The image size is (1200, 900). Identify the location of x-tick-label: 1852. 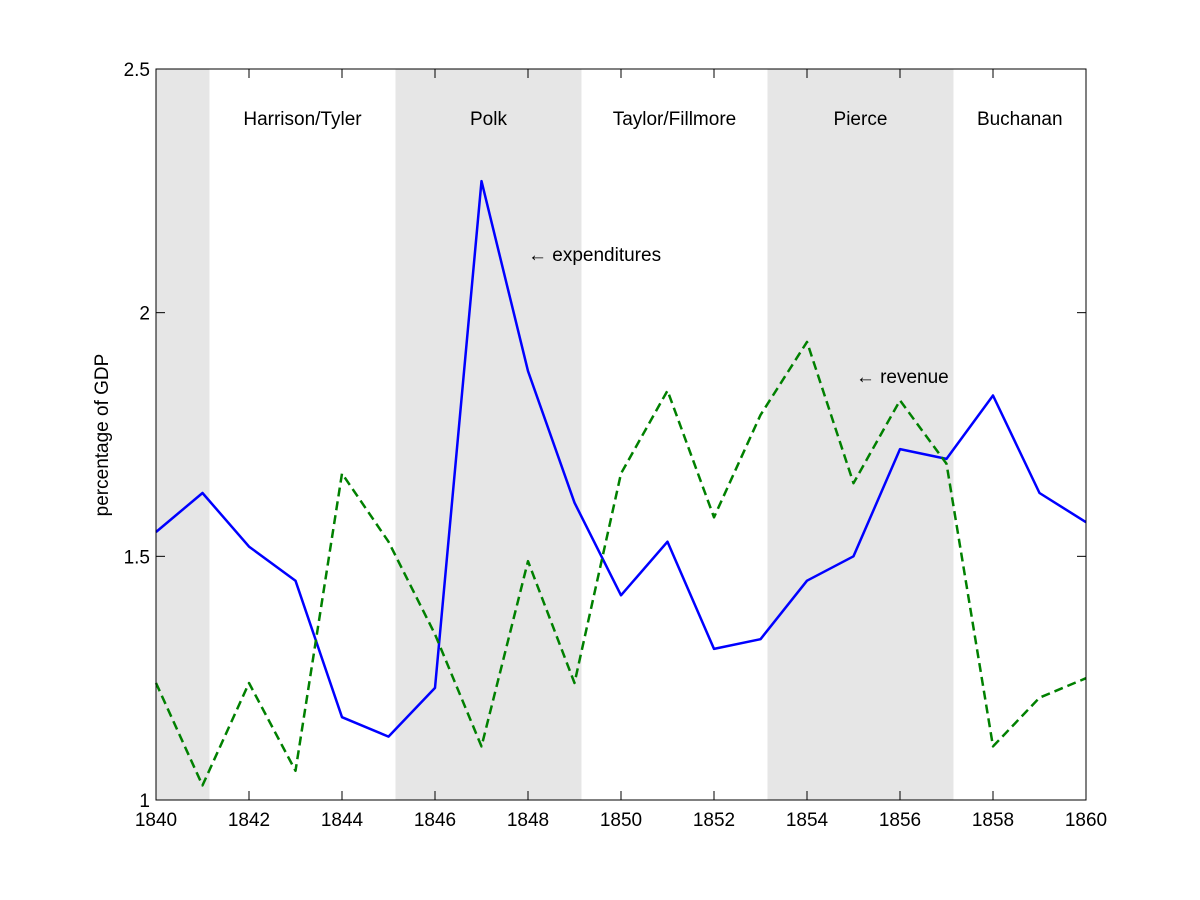
(714, 820).